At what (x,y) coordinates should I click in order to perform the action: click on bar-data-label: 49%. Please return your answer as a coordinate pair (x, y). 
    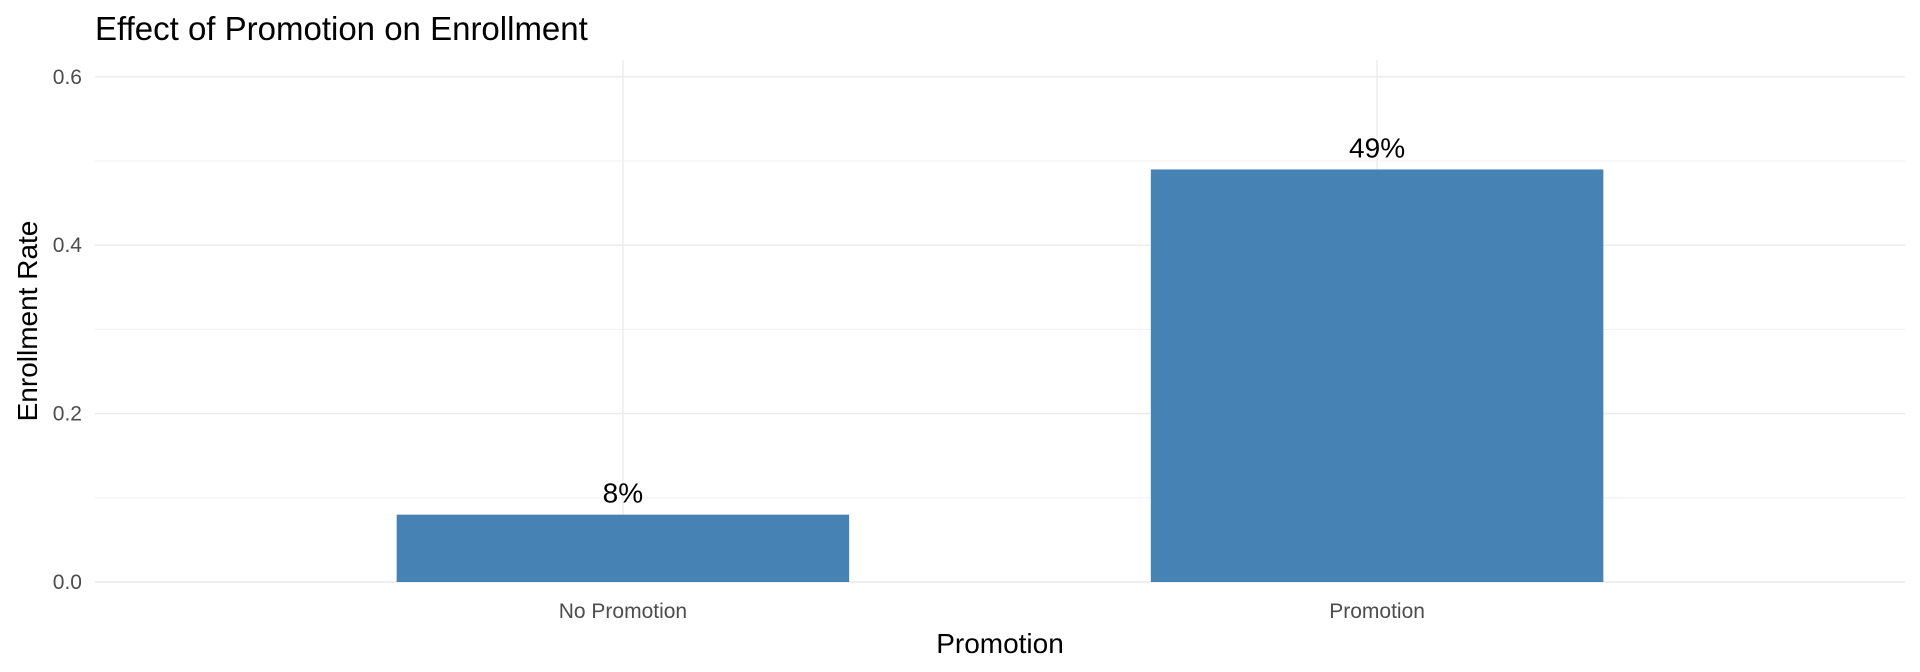
    Looking at the image, I should click on (1377, 147).